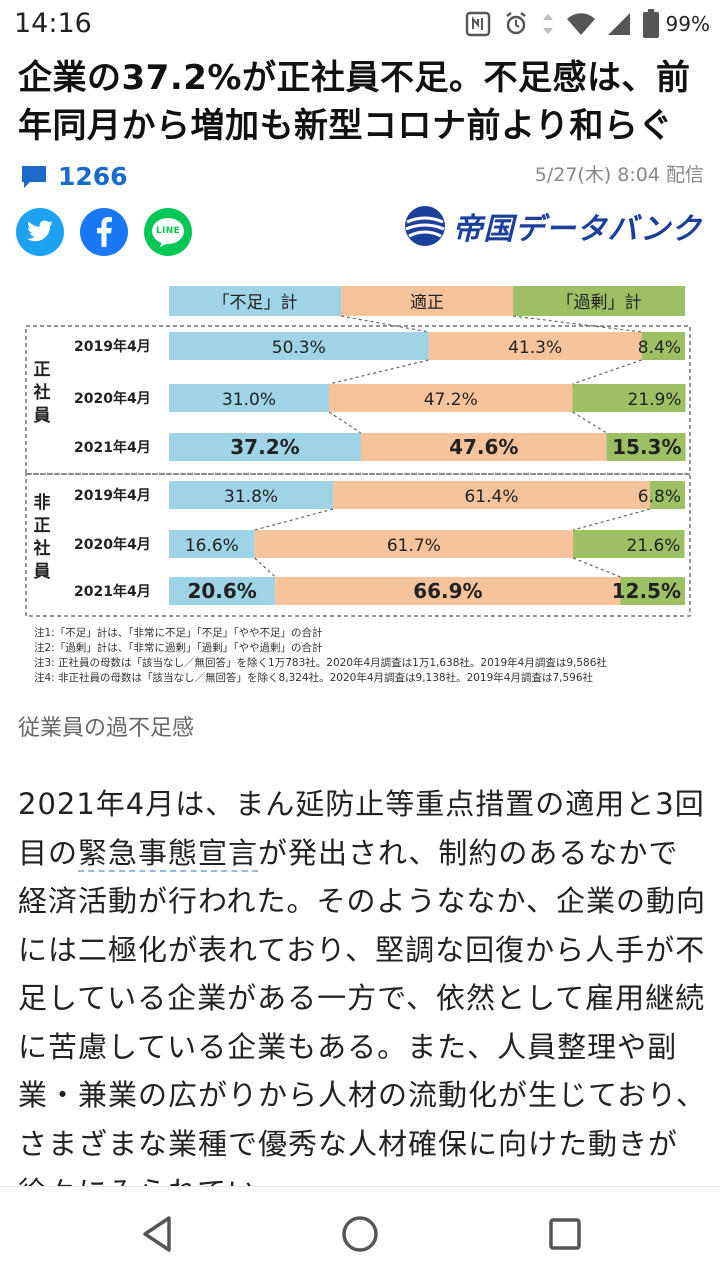 This screenshot has height=1280, width=720. What do you see at coordinates (424, 226) in the screenshot?
I see `globe-logo-icon` at bounding box center [424, 226].